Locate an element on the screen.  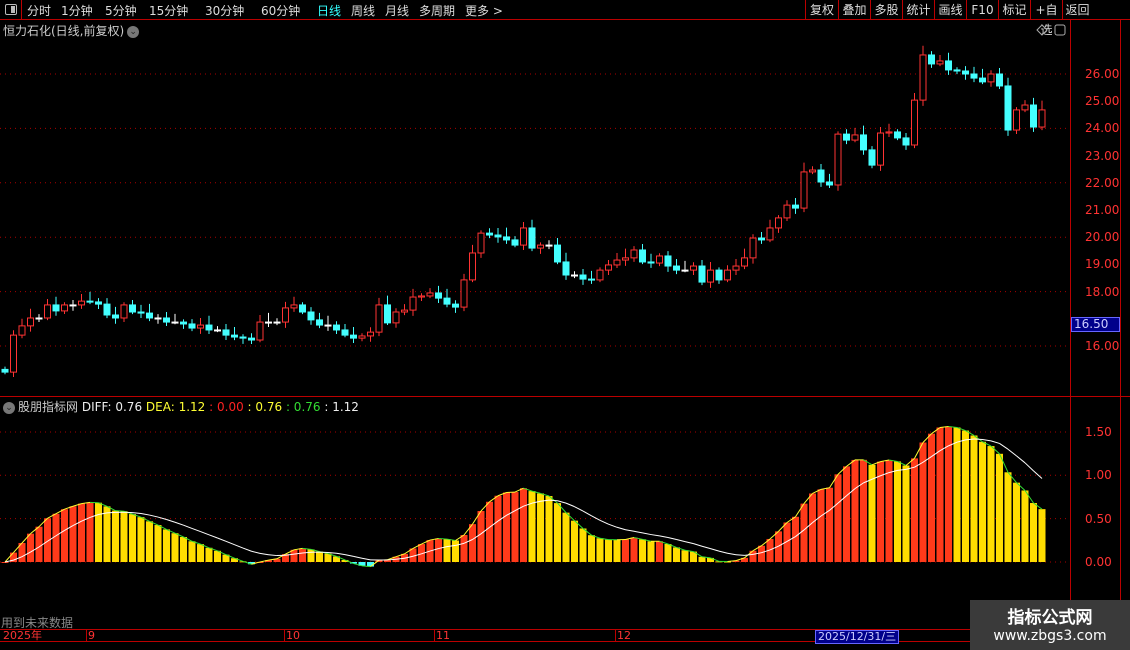
indicator-value-5: : 0.76 is located at coordinates (303, 407).